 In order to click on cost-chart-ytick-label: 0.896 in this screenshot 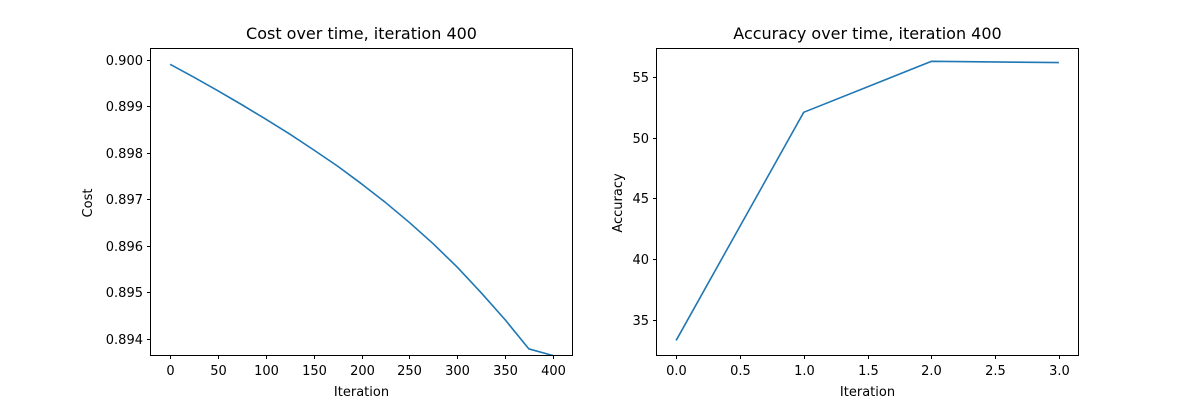, I will do `click(124, 247)`.